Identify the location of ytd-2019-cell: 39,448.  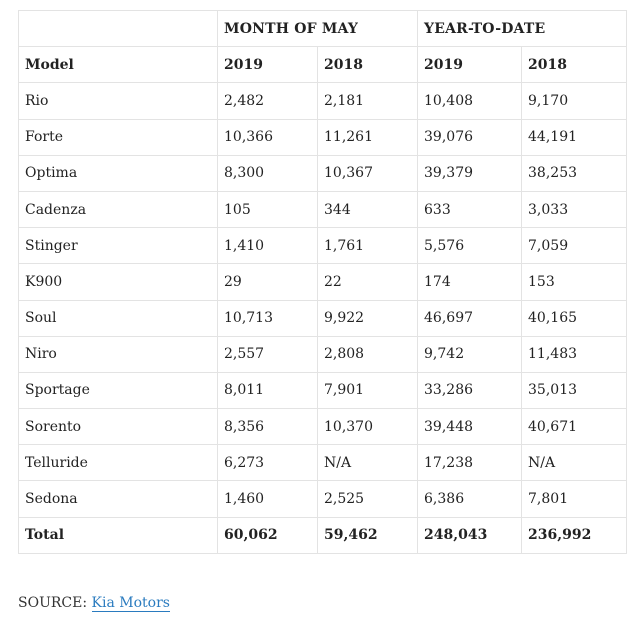
(470, 427).